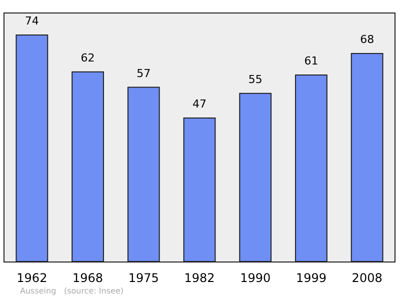 The width and height of the screenshot is (400, 299). I want to click on x-tick-label: 1999, so click(311, 278).